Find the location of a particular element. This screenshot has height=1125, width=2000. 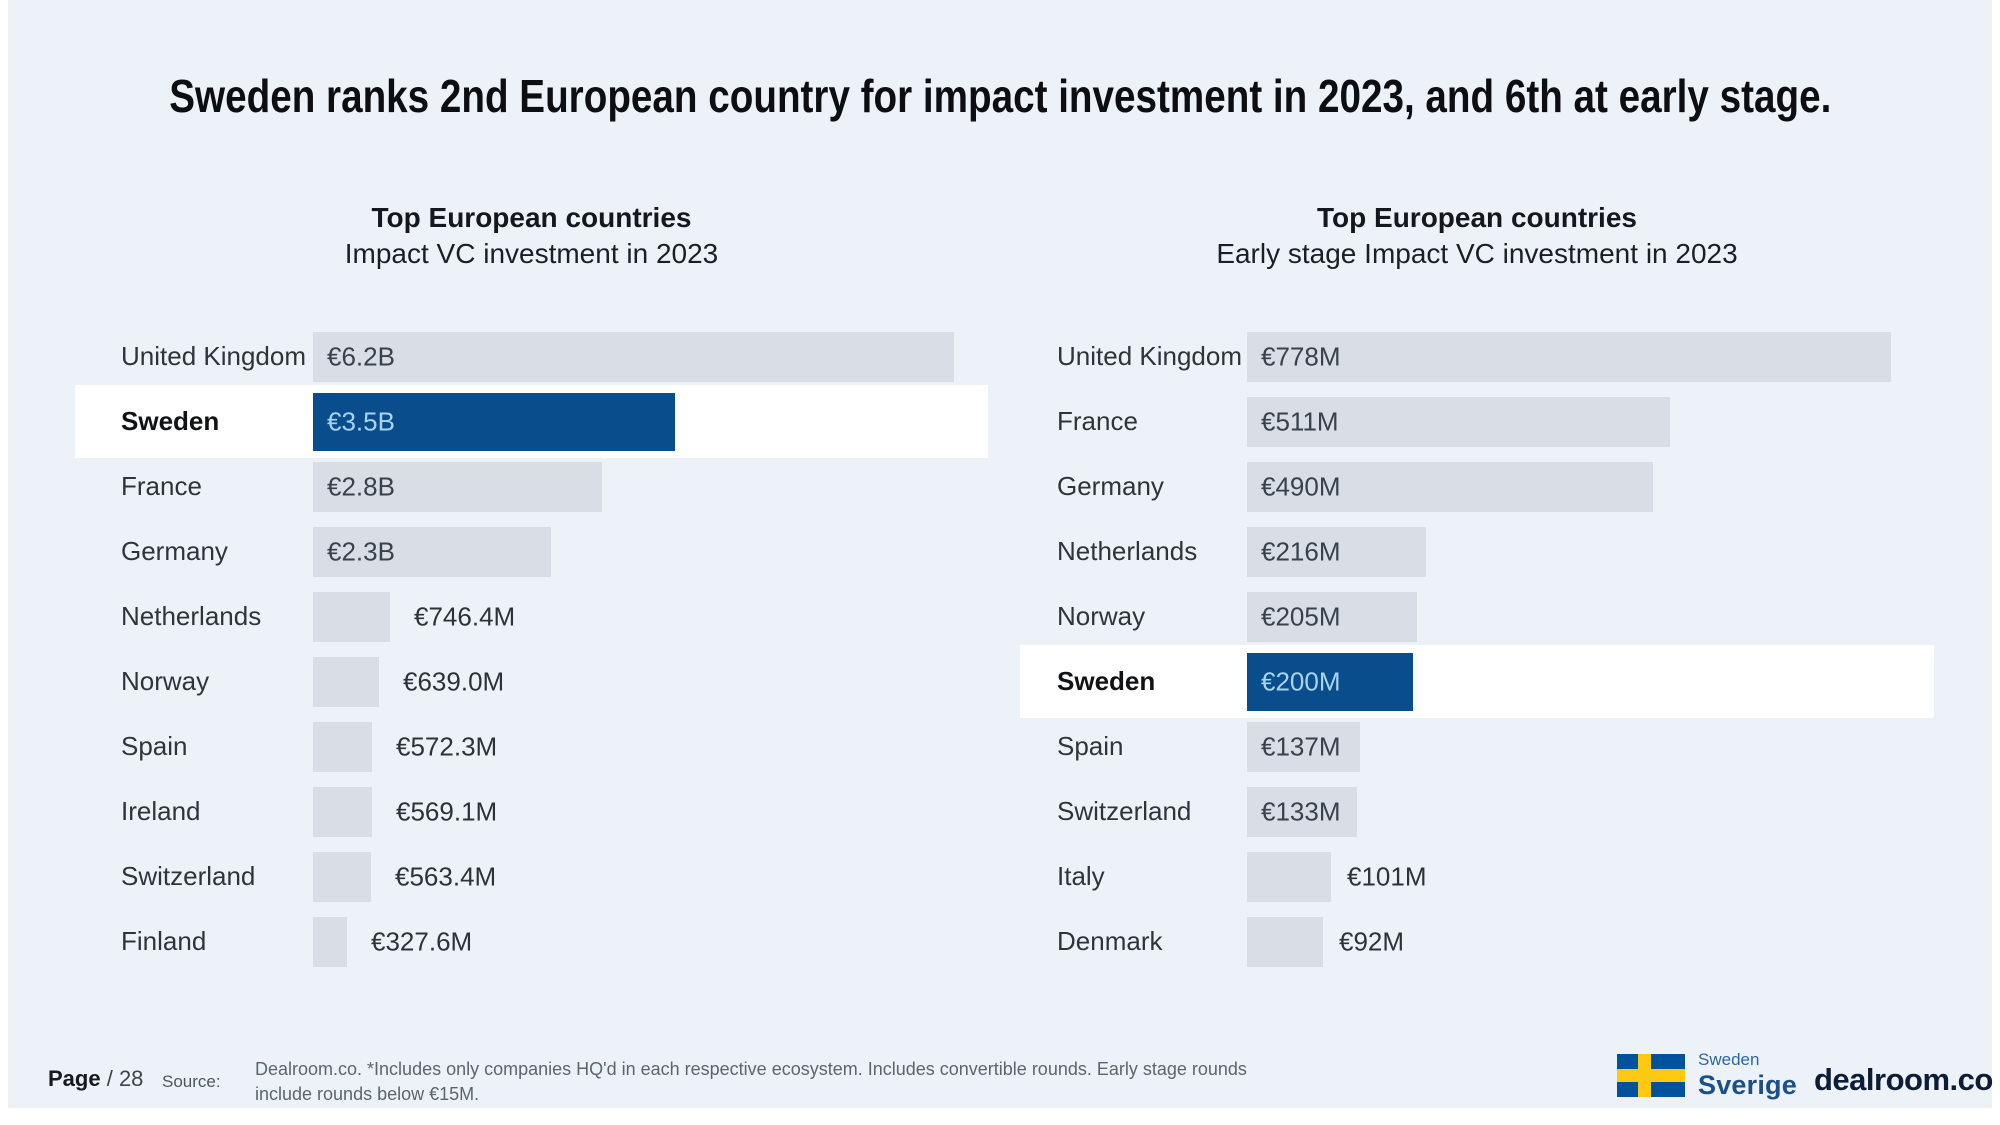

value-label: €92M is located at coordinates (1372, 941).